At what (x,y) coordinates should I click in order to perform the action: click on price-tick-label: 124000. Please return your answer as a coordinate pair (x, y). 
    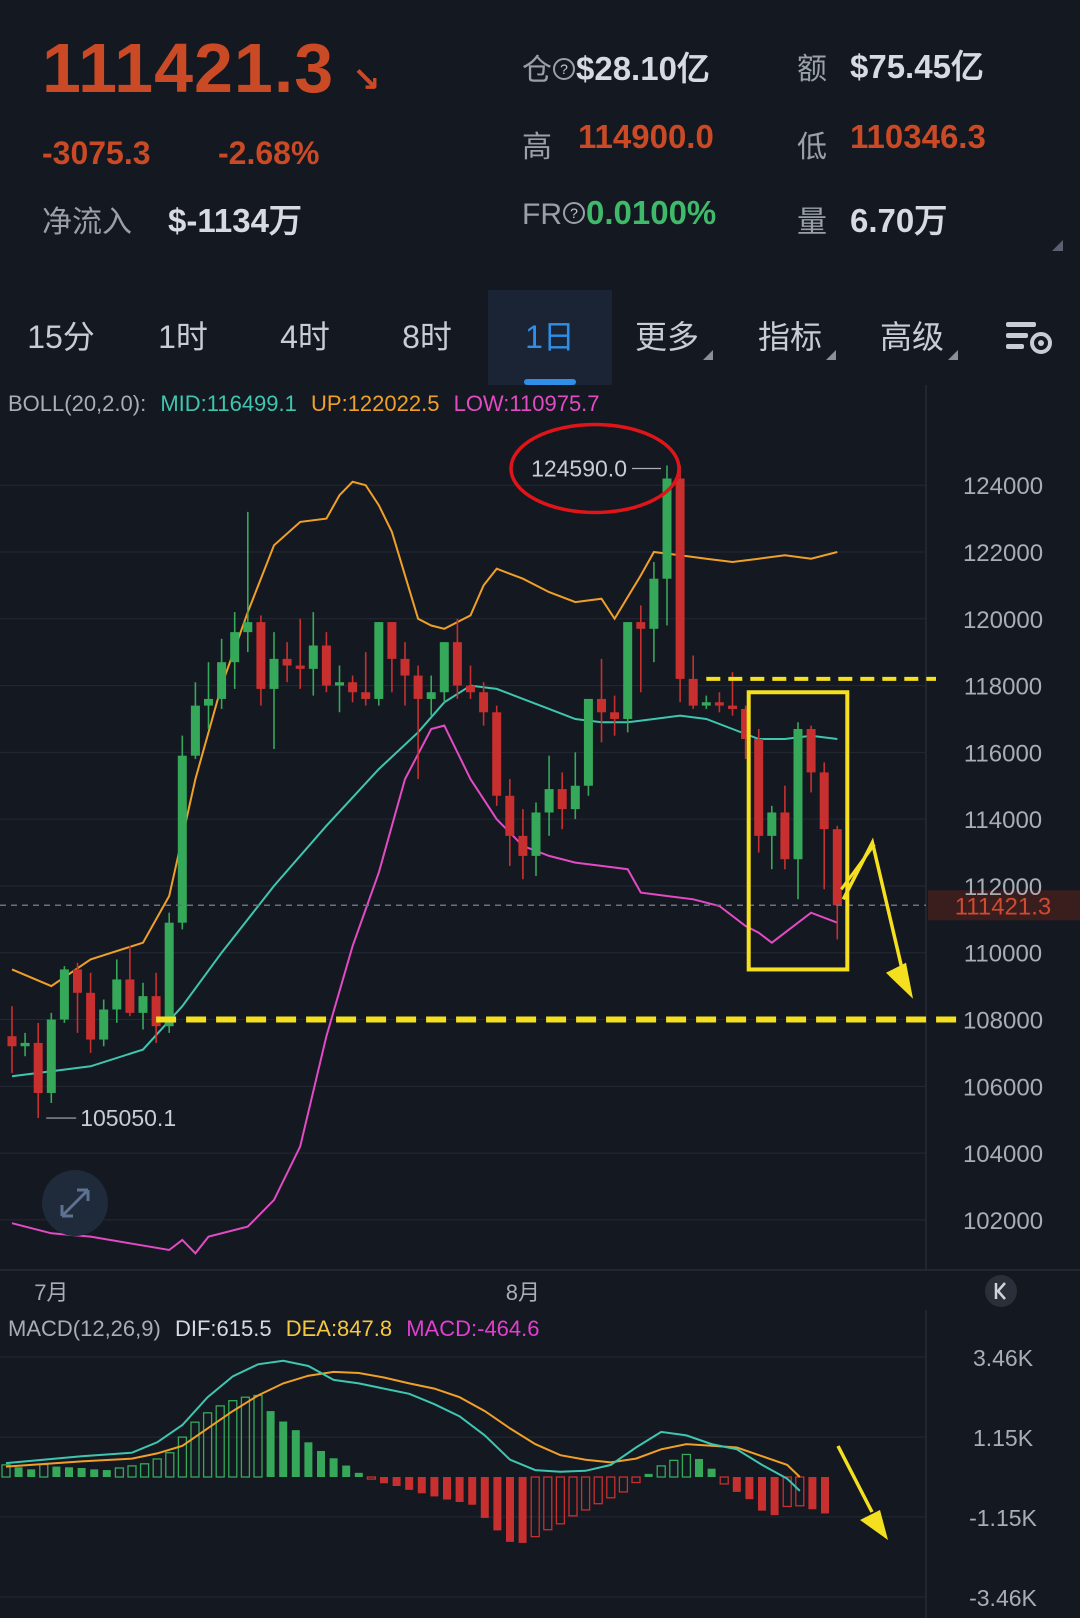
    Looking at the image, I should click on (1003, 486).